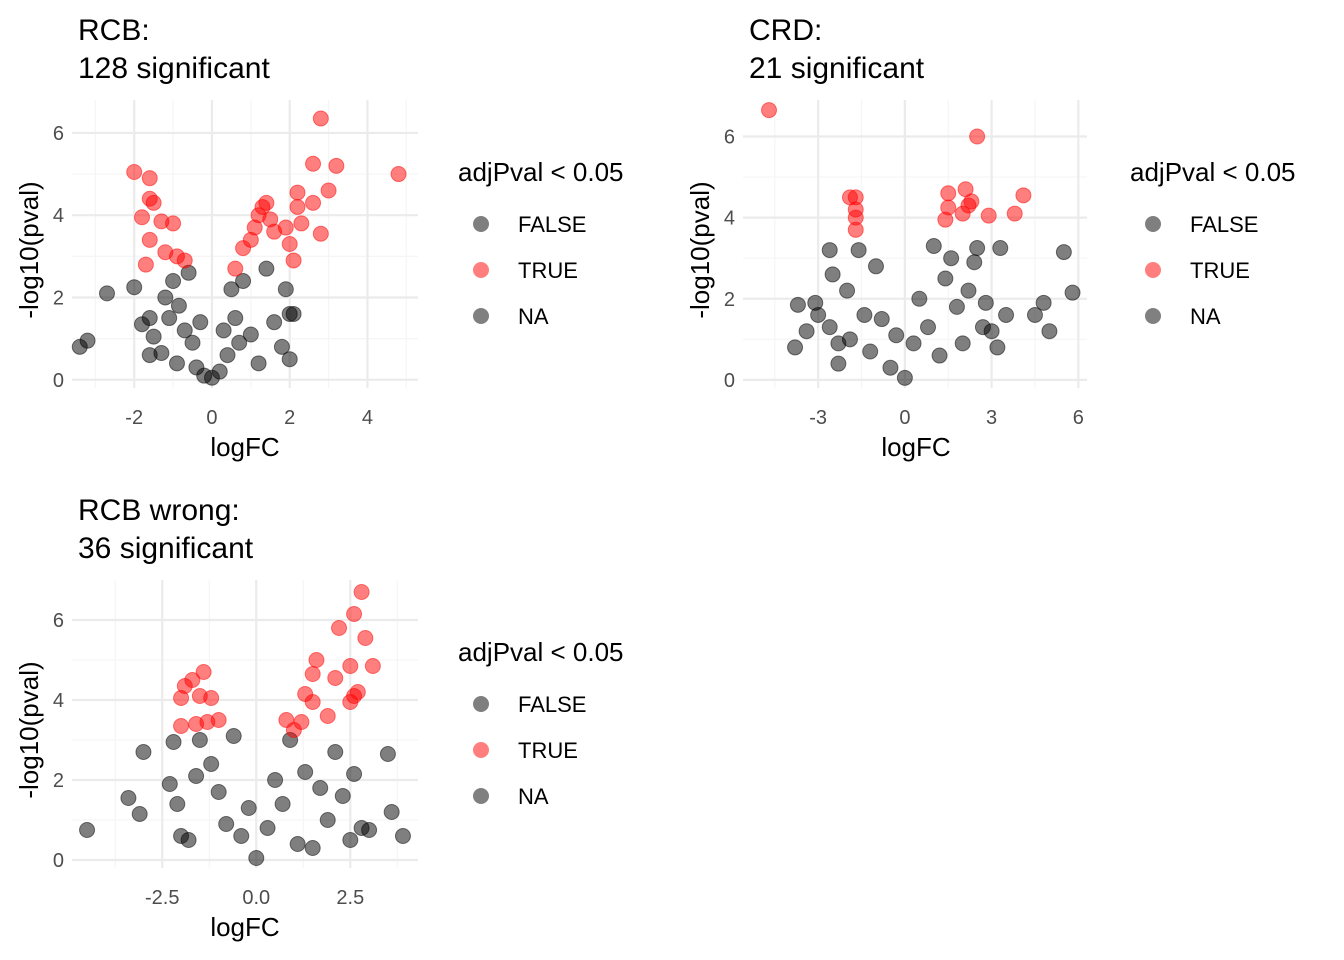  I want to click on x-tick-label: 0, so click(904, 418).